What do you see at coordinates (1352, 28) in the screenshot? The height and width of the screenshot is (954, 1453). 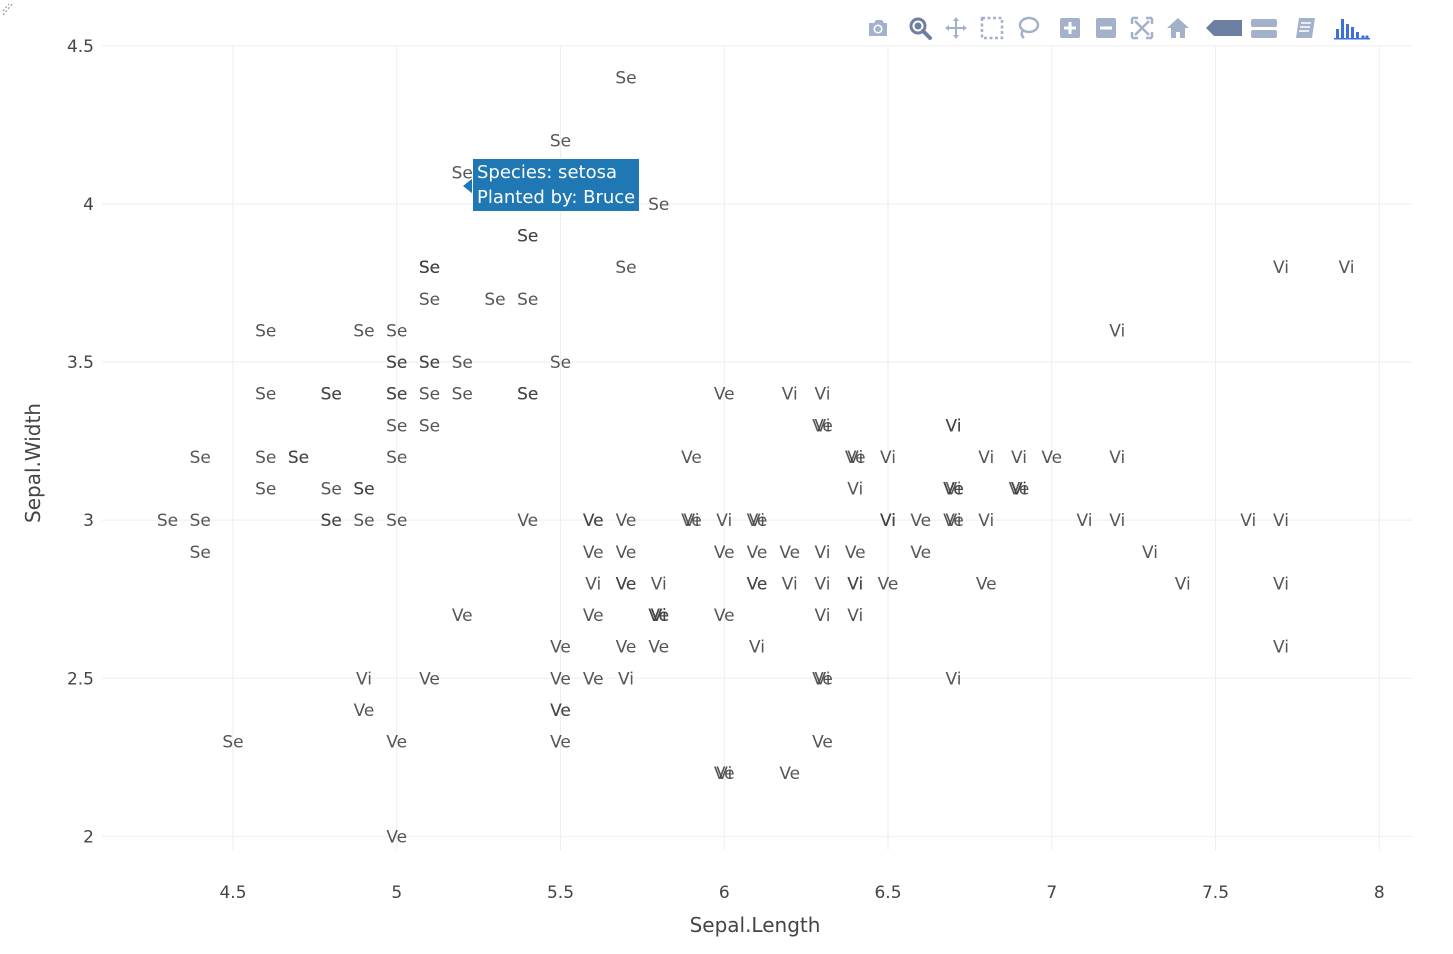 I see `plotly-logo-icon` at bounding box center [1352, 28].